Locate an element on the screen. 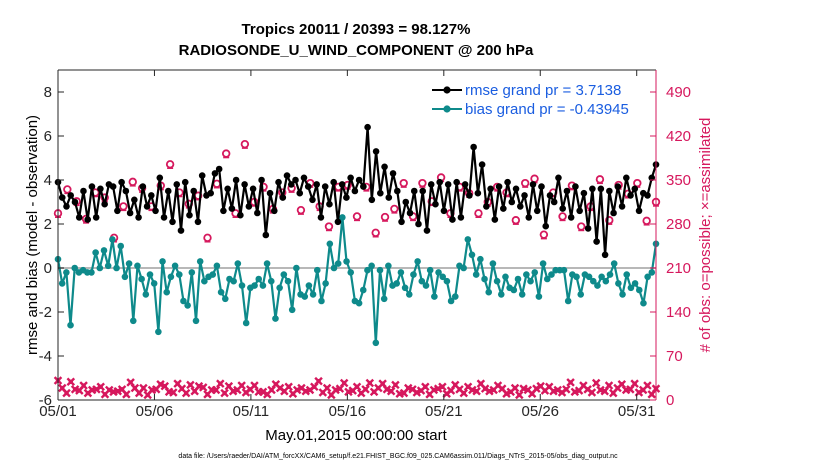 This screenshot has height=470, width=830. y-tick-label-left: 4 is located at coordinates (48, 180).